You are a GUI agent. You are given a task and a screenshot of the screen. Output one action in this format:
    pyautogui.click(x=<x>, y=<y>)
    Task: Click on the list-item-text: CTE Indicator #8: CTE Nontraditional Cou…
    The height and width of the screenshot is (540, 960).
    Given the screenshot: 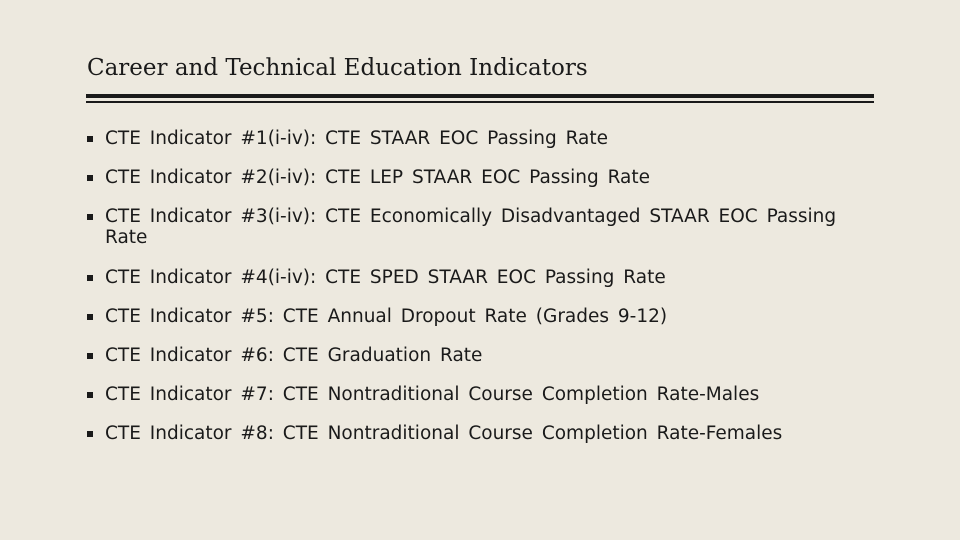 What is the action you would take?
    pyautogui.click(x=444, y=433)
    